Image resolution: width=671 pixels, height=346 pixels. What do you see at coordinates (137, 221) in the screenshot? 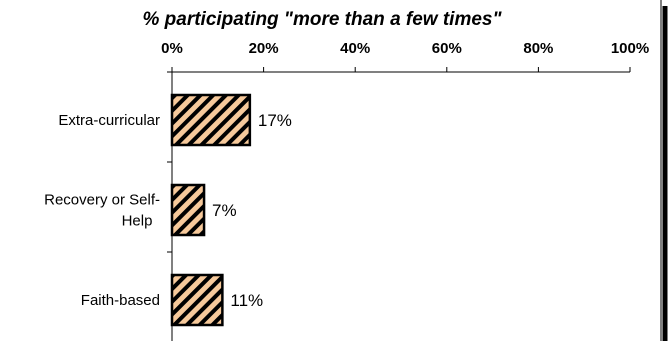
I see `category-label-line: Help` at bounding box center [137, 221].